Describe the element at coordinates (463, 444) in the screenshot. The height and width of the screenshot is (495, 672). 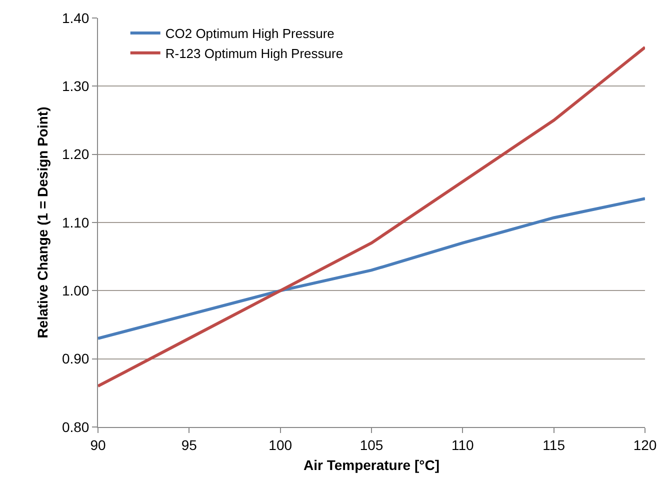
I see `x-tick-label: 110` at that location.